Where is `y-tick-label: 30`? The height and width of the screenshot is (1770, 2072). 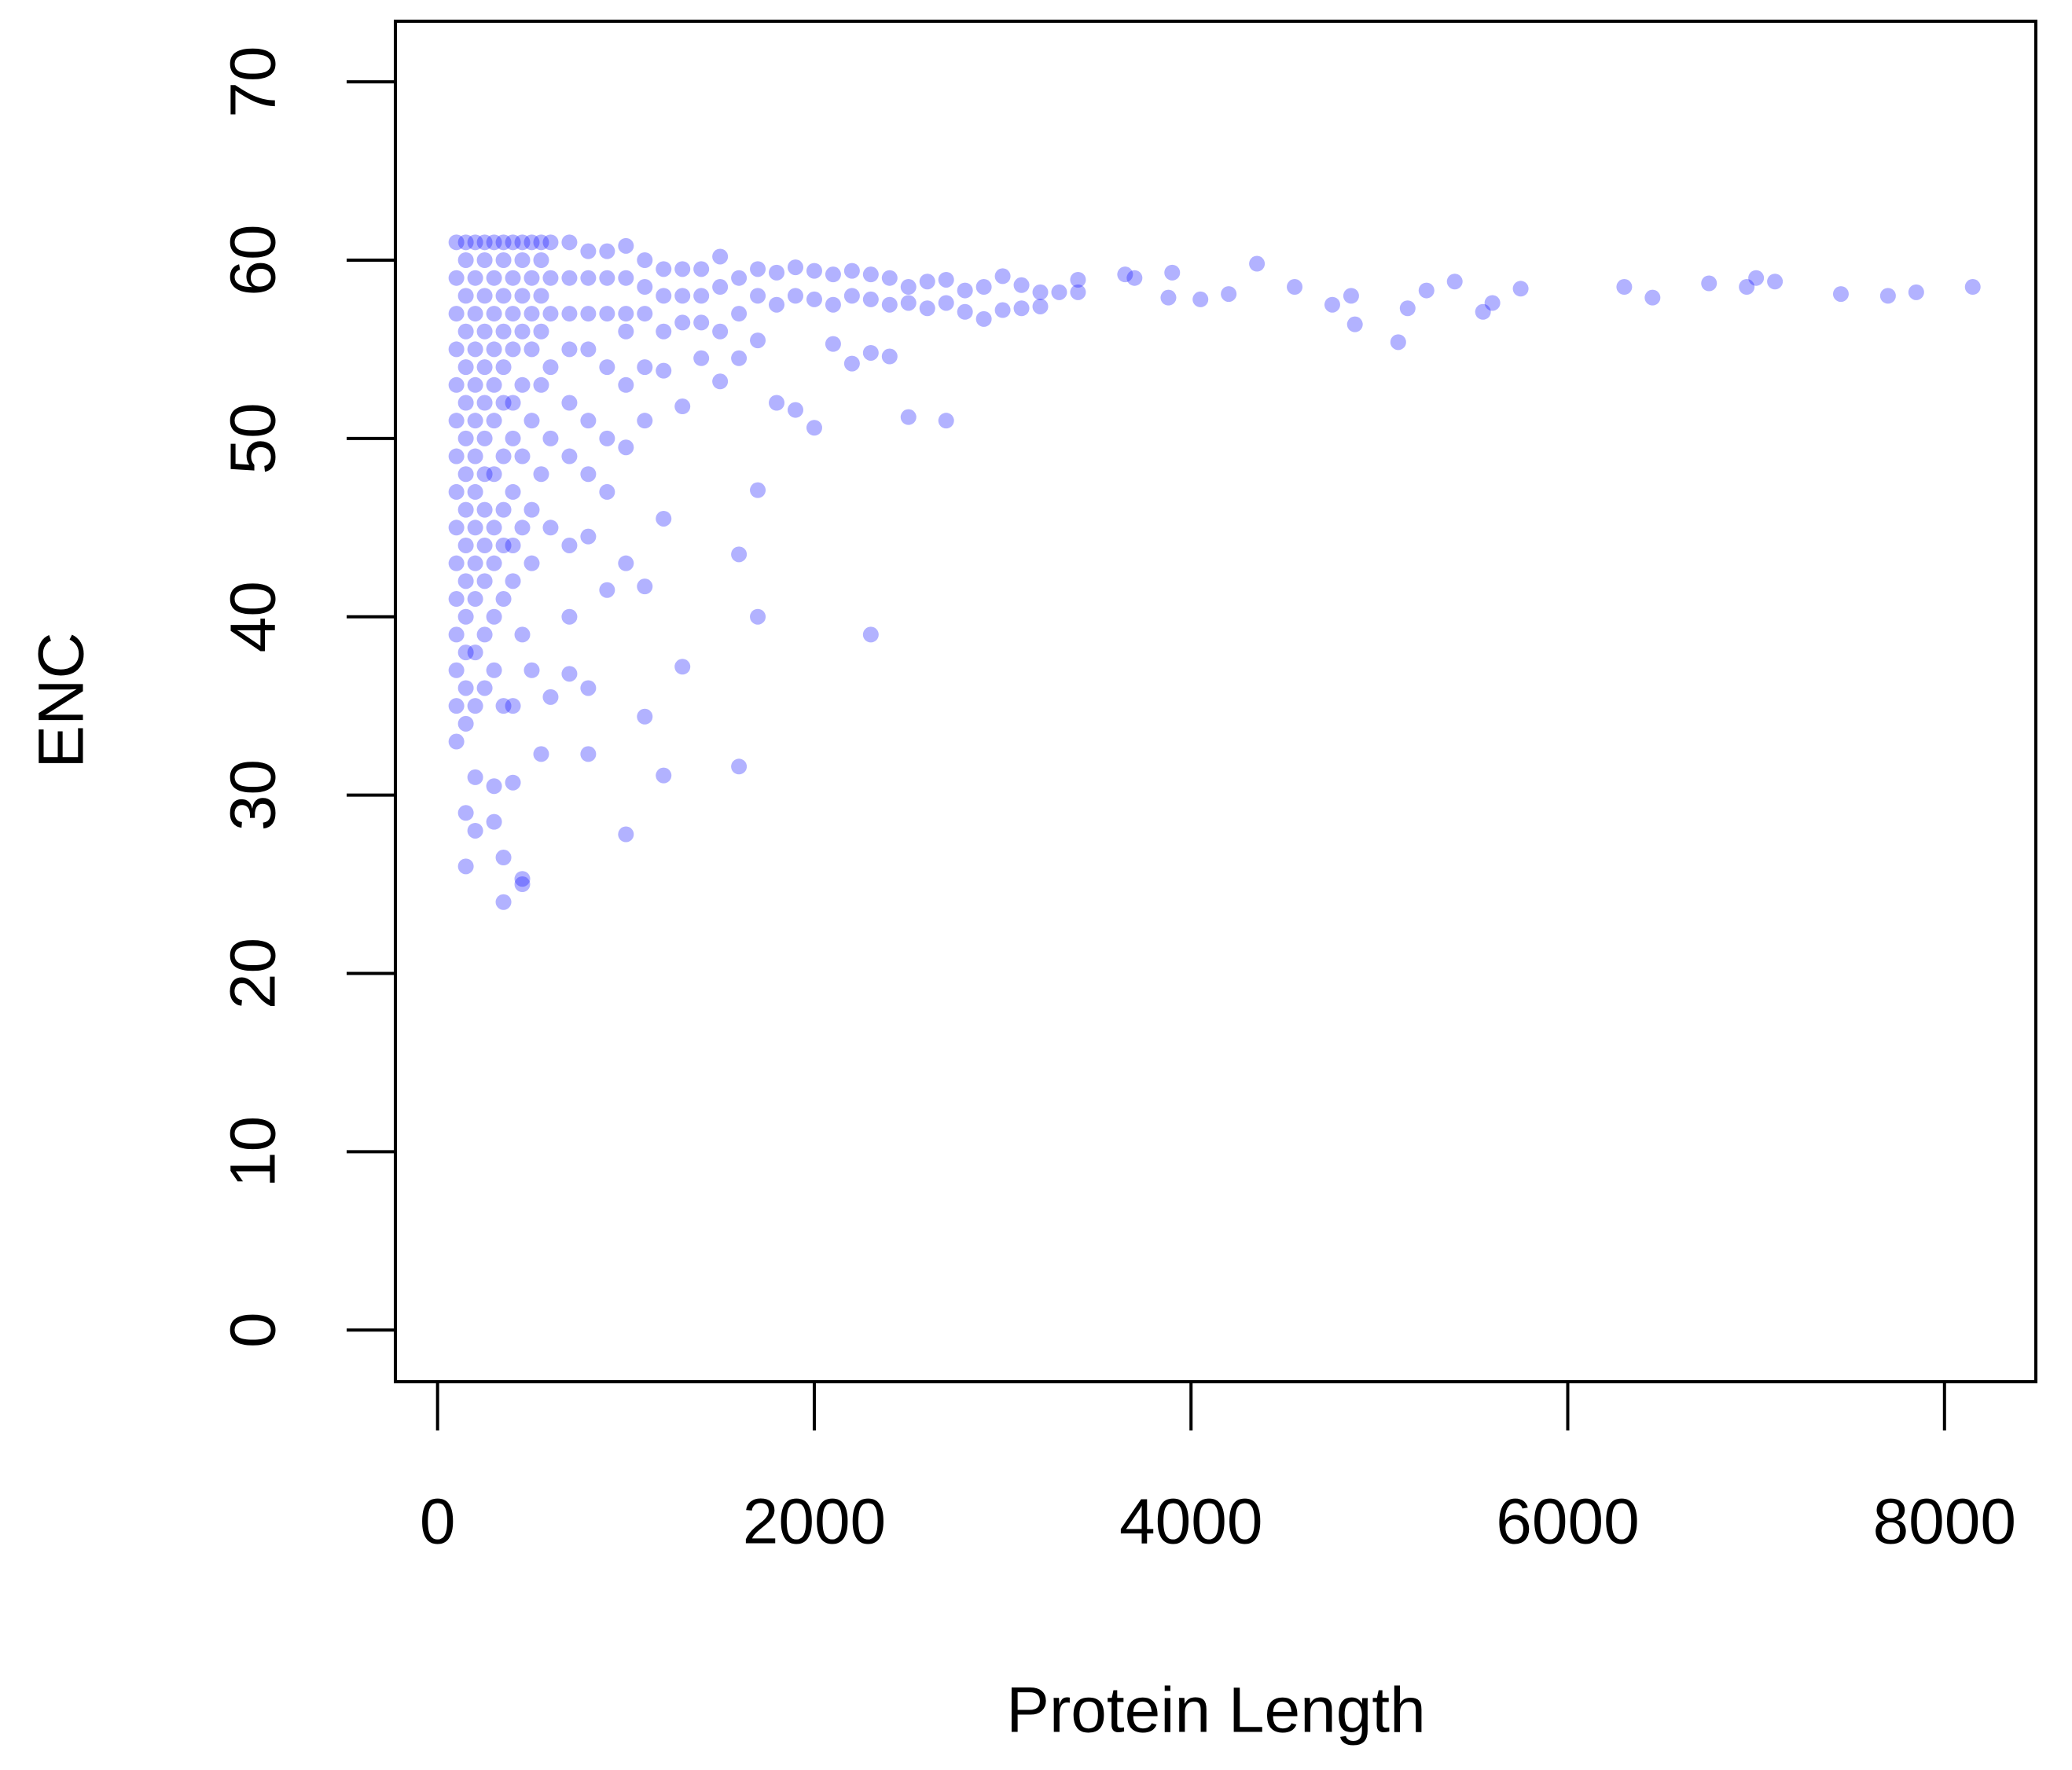
y-tick-label: 30 is located at coordinates (254, 795).